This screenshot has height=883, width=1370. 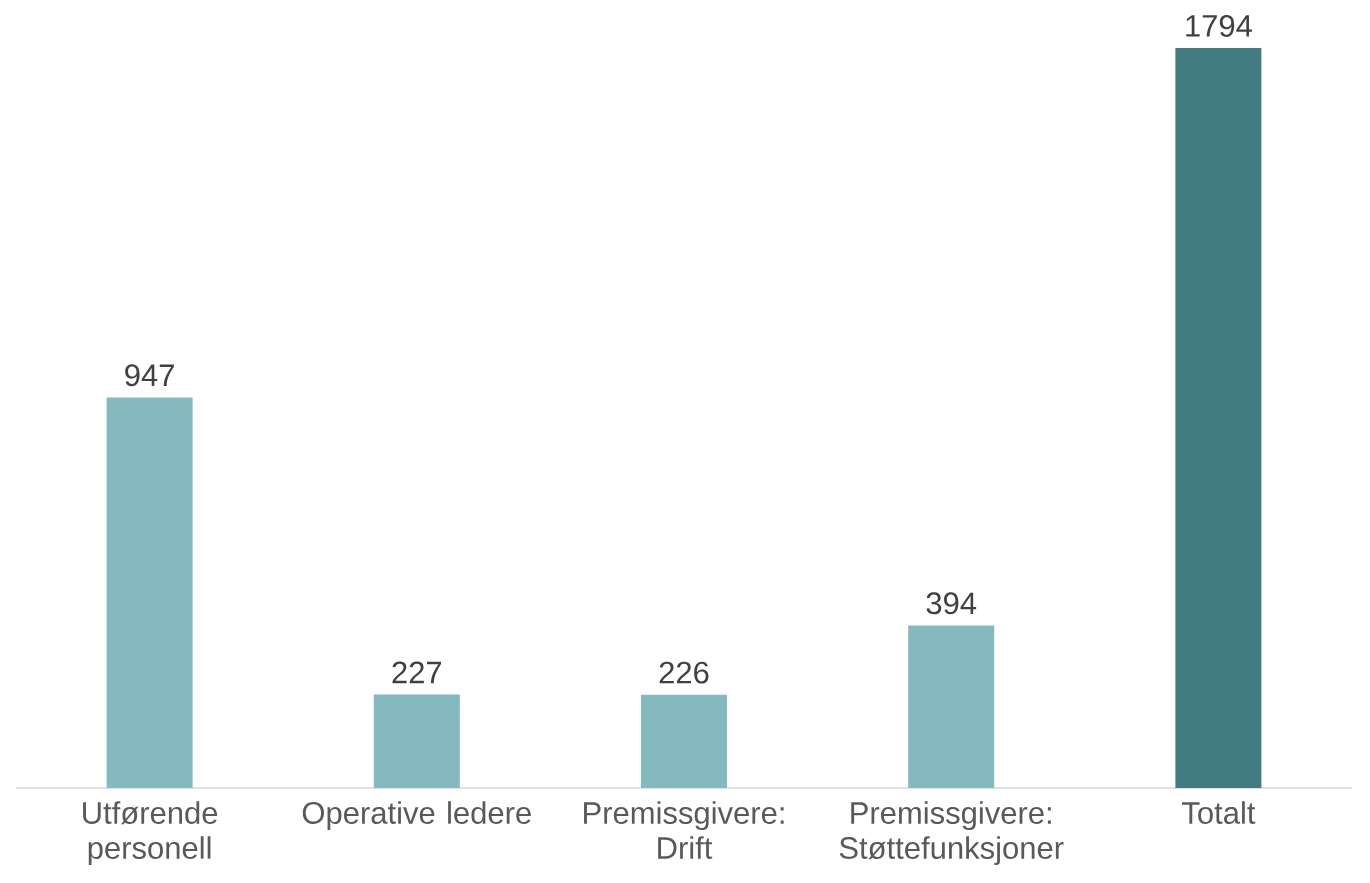 What do you see at coordinates (951, 603) in the screenshot?
I see `data-label: 394` at bounding box center [951, 603].